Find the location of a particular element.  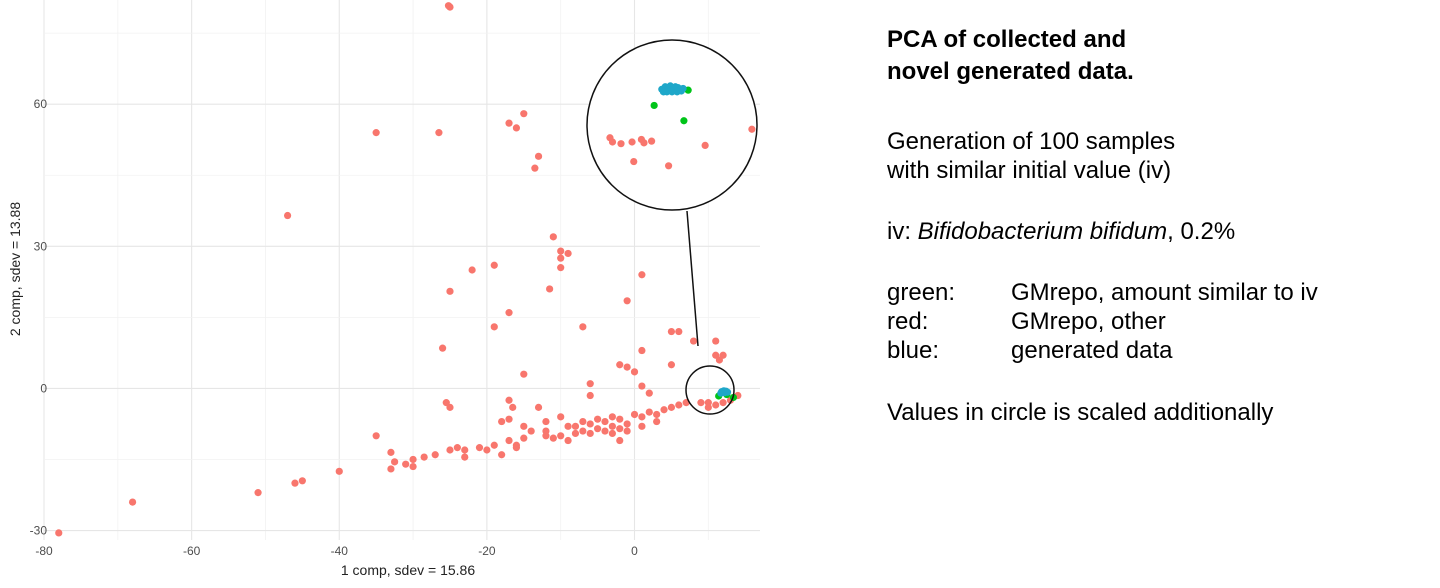

iv-prefix: iv: is located at coordinates (902, 231).